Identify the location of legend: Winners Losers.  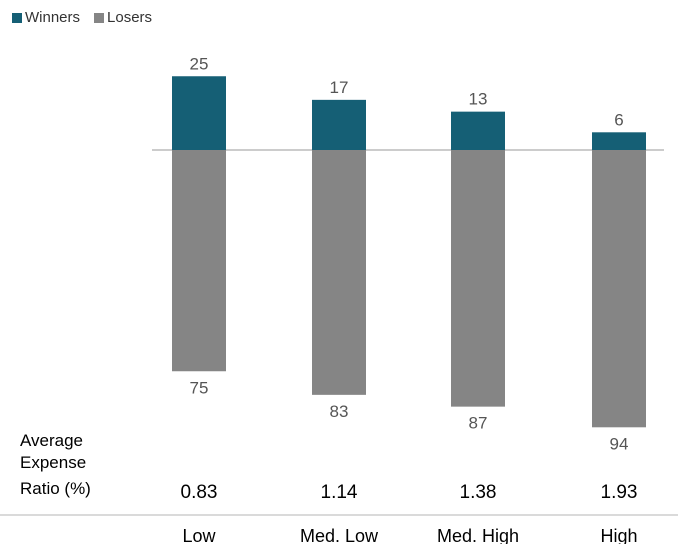
(89, 17).